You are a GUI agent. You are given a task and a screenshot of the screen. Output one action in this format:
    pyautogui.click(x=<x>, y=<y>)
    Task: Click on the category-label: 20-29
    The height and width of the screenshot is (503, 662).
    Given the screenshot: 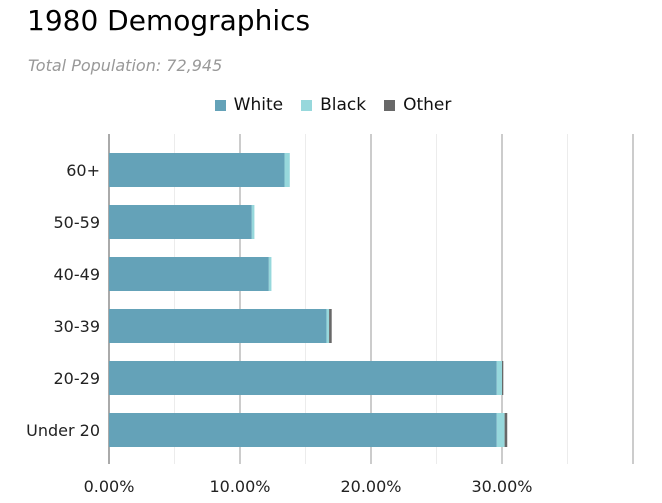 What is the action you would take?
    pyautogui.click(x=77, y=378)
    